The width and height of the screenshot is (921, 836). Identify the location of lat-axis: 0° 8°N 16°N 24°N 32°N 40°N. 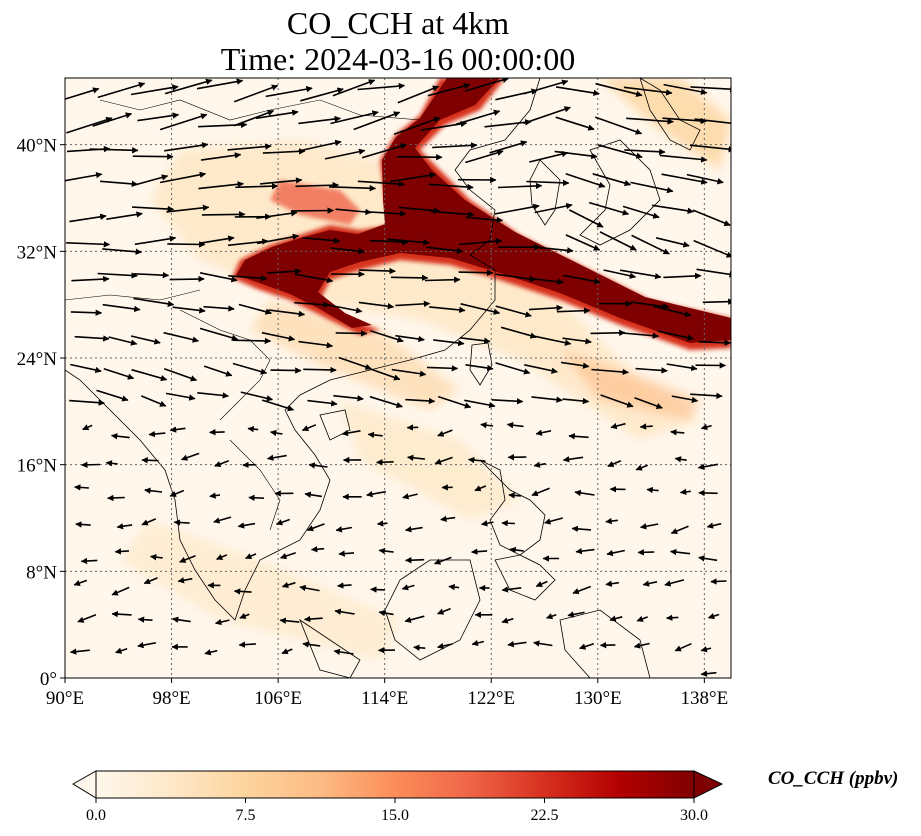
(41, 413).